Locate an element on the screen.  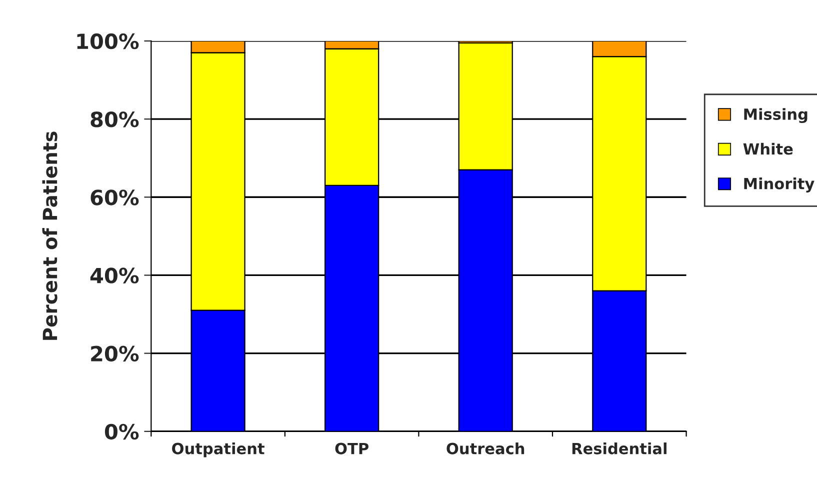
legend-label: White is located at coordinates (768, 148).